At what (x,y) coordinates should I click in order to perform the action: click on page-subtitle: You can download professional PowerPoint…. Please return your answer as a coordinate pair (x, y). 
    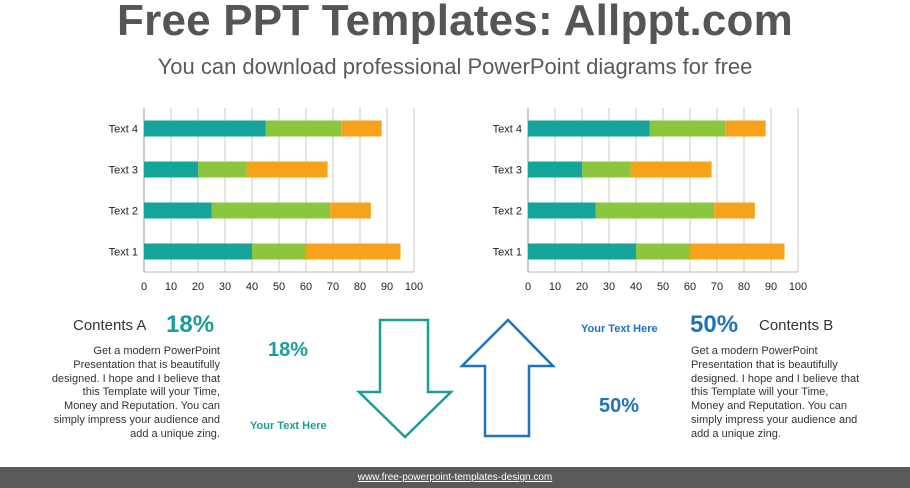
    Looking at the image, I should click on (455, 66).